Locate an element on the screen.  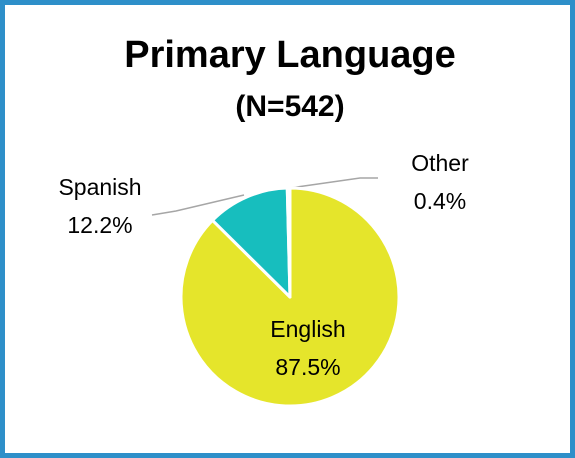
chart-subtitle: (N=542) is located at coordinates (289, 106).